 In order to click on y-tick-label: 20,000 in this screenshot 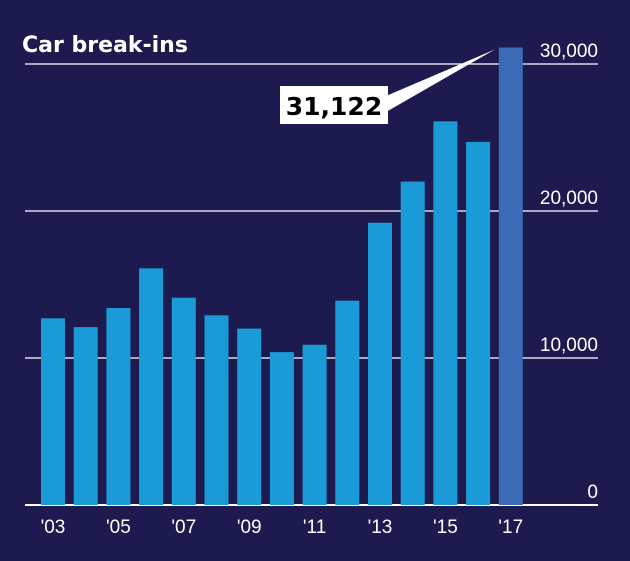, I will do `click(569, 198)`.